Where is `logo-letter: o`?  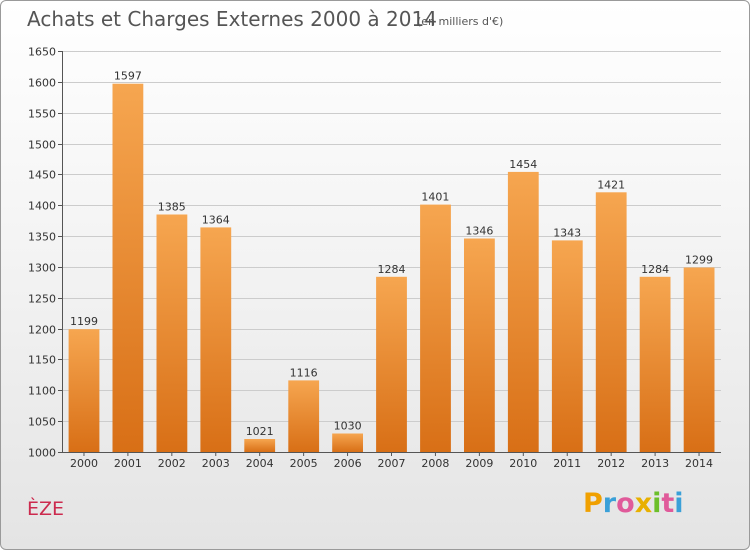
logo-letter: o is located at coordinates (625, 503).